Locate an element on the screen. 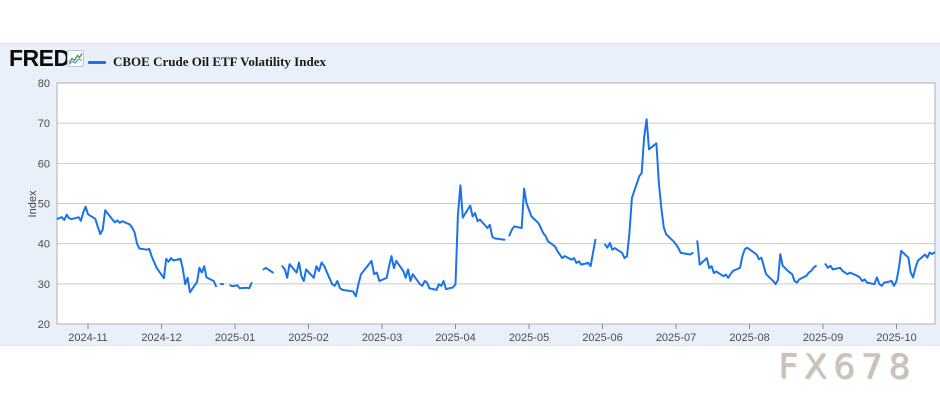 The width and height of the screenshot is (940, 400). x-tick-label-2025-05: 2025-05 is located at coordinates (529, 338).